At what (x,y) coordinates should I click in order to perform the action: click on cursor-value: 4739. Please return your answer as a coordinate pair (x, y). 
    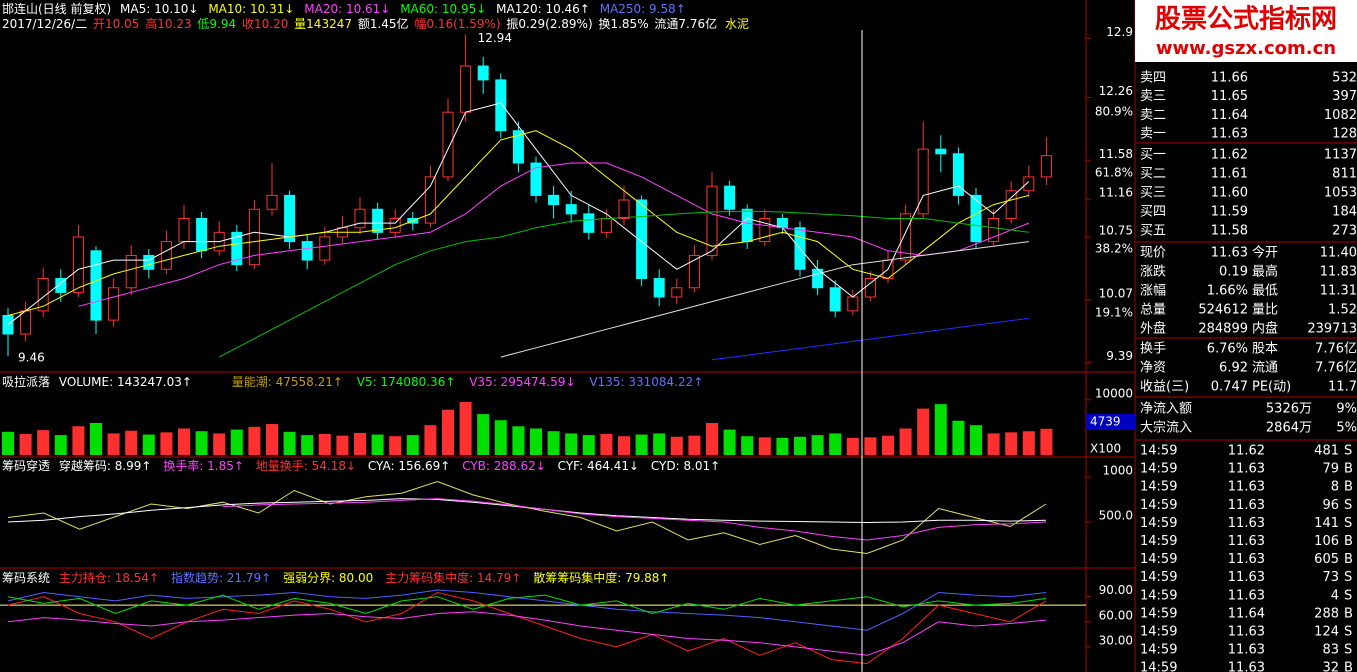
    Looking at the image, I should click on (1105, 422).